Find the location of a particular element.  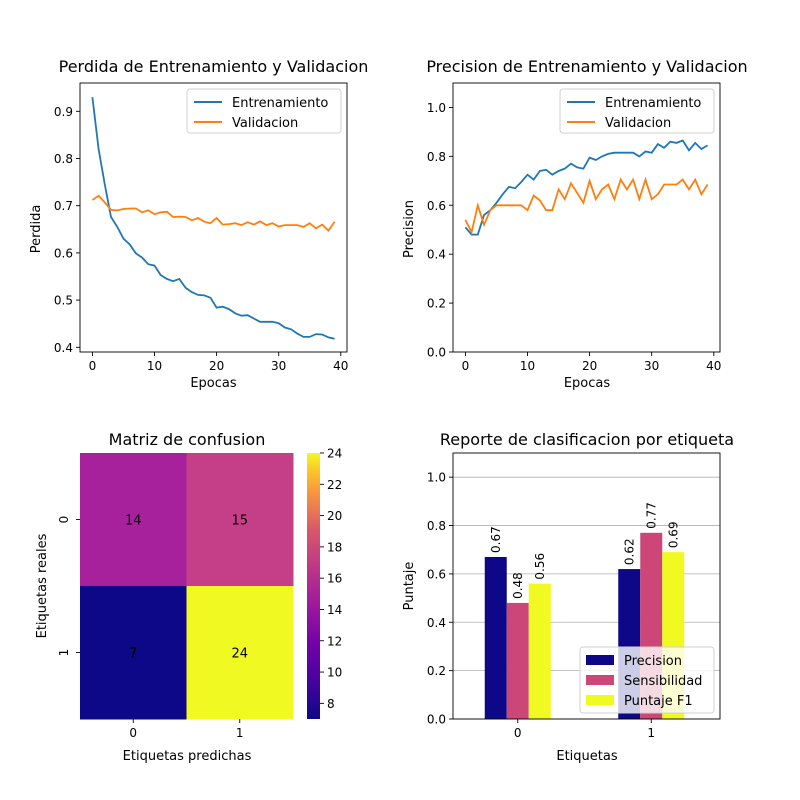

bar-value-label: 0.77 is located at coordinates (651, 515).